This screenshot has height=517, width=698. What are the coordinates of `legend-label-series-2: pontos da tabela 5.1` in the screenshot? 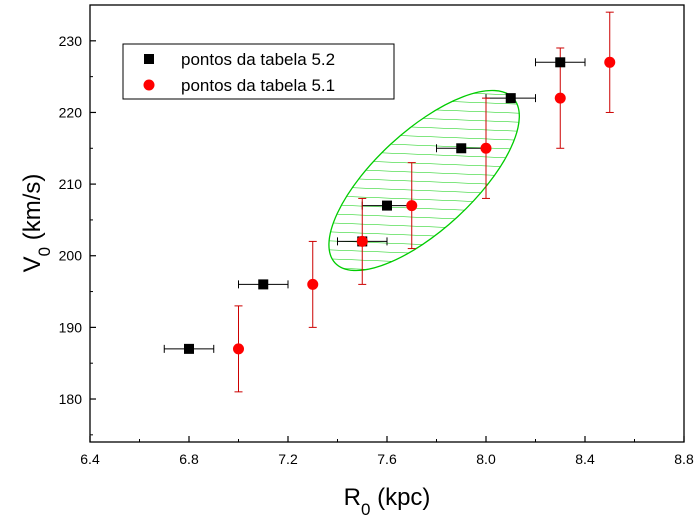 It's located at (258, 85).